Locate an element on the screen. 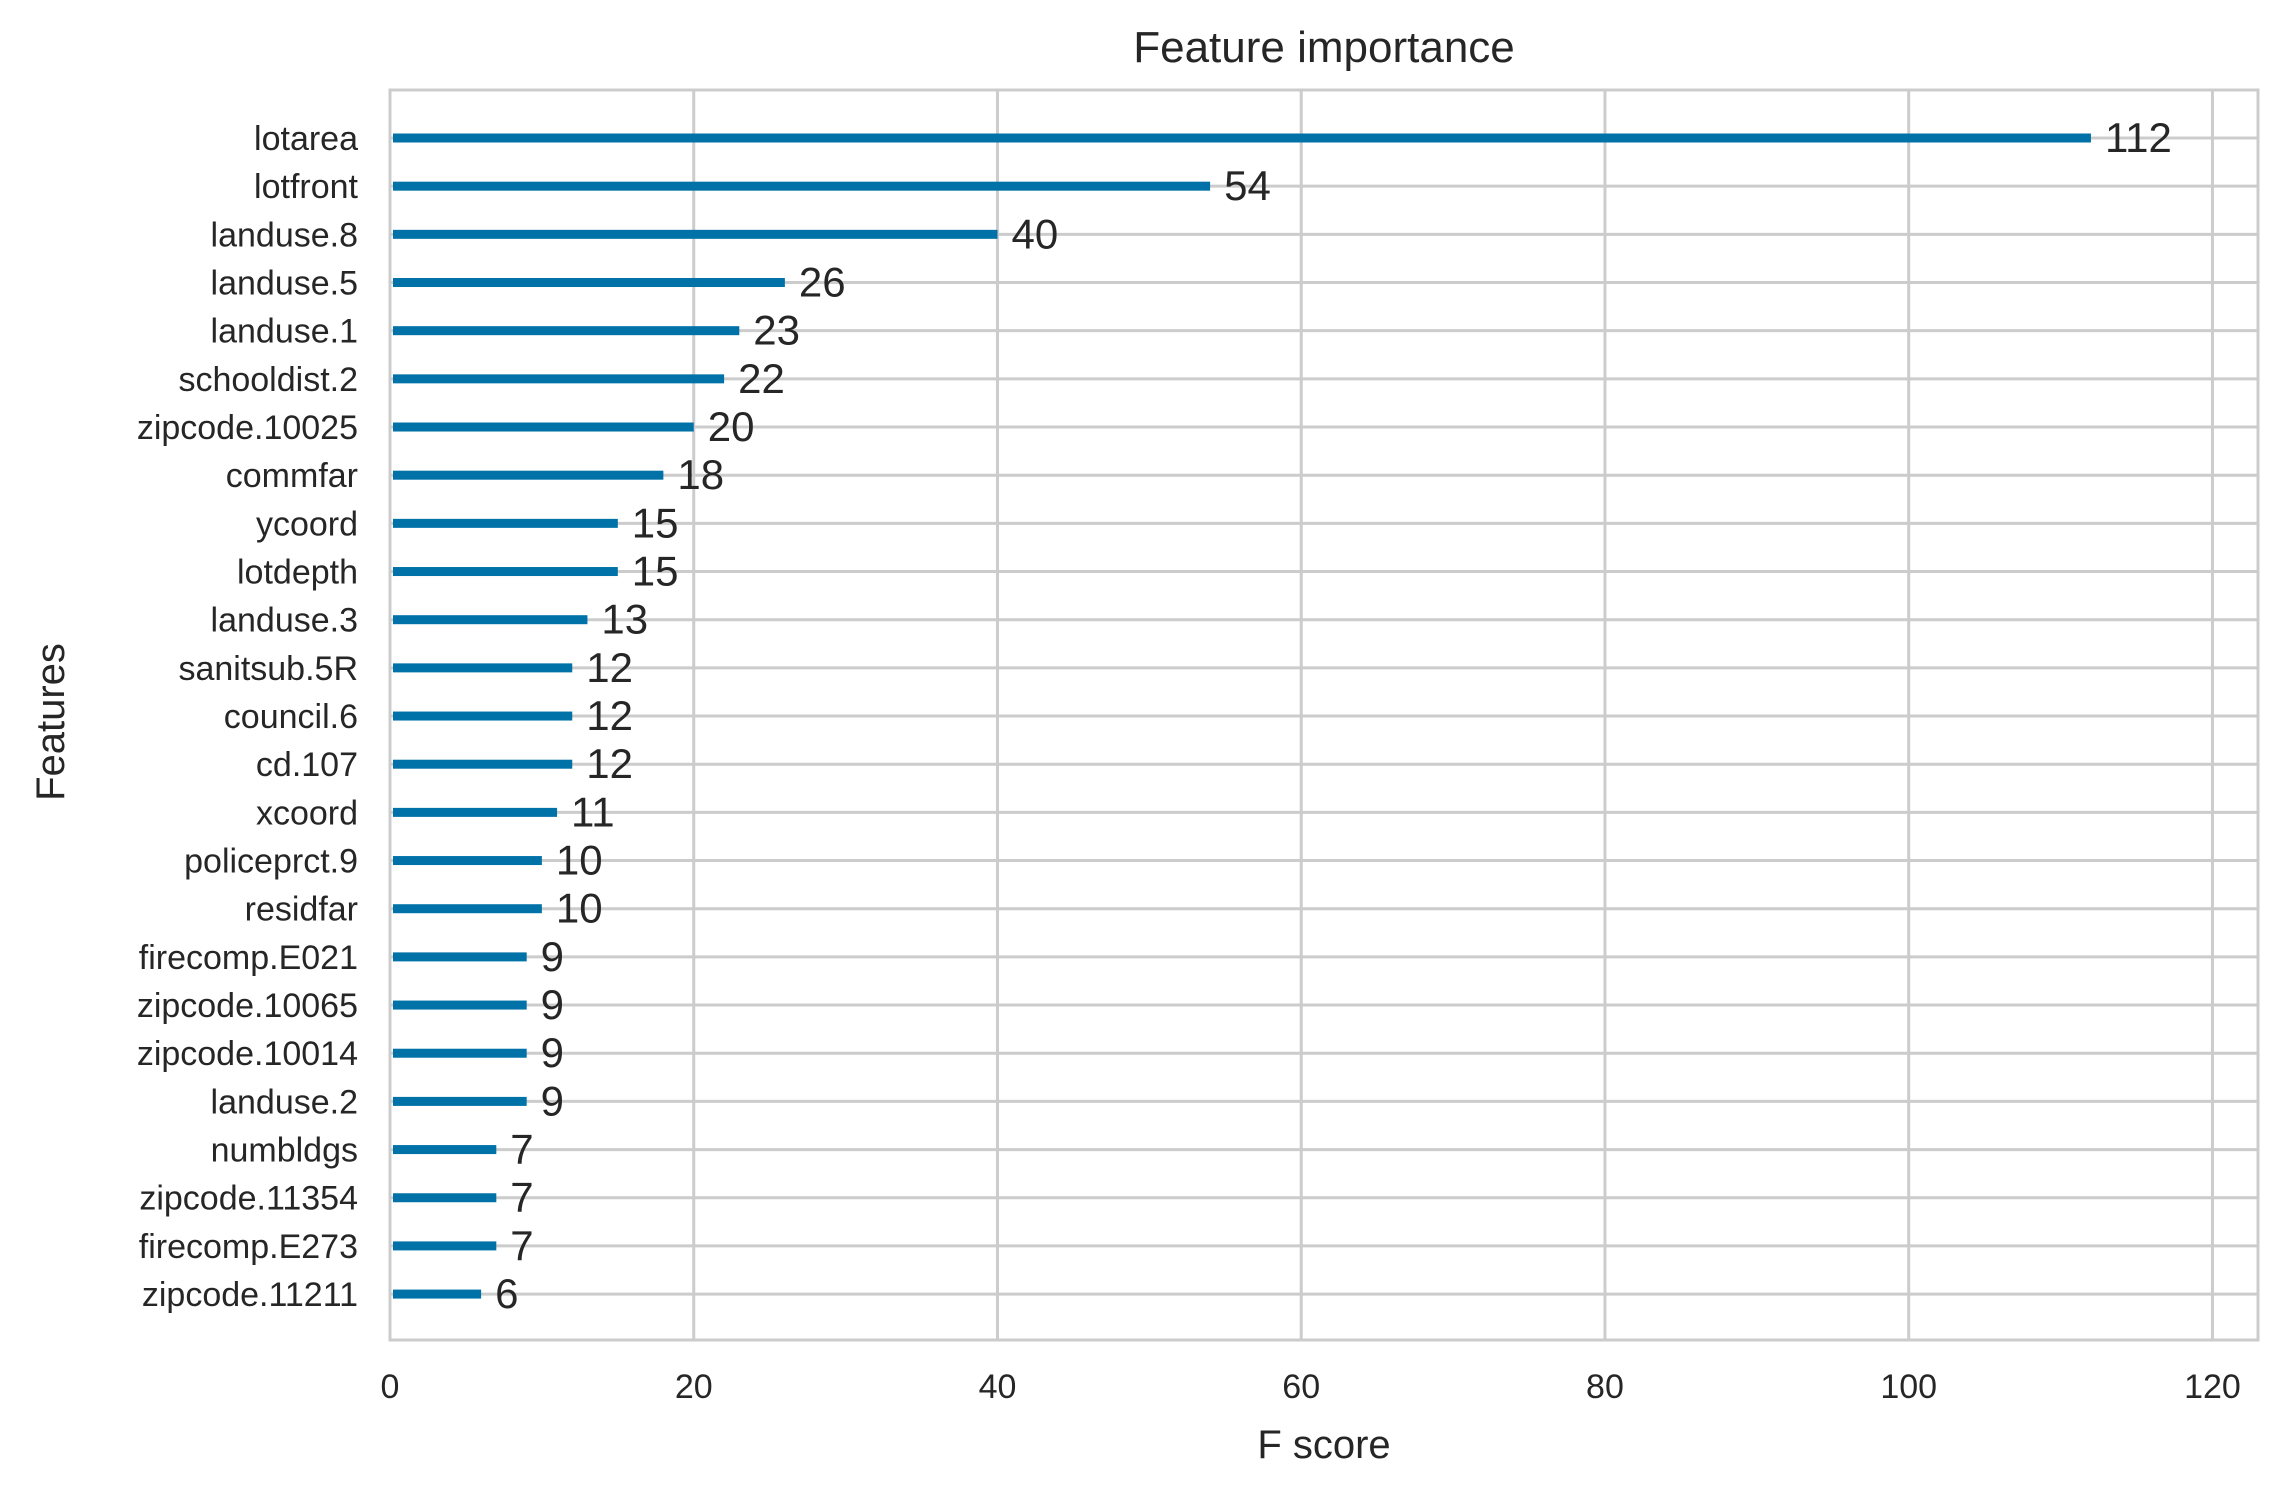 This screenshot has height=1491, width=2277. y-tick-label-zipcode.11354: zipcode.11354 is located at coordinates (248, 1199).